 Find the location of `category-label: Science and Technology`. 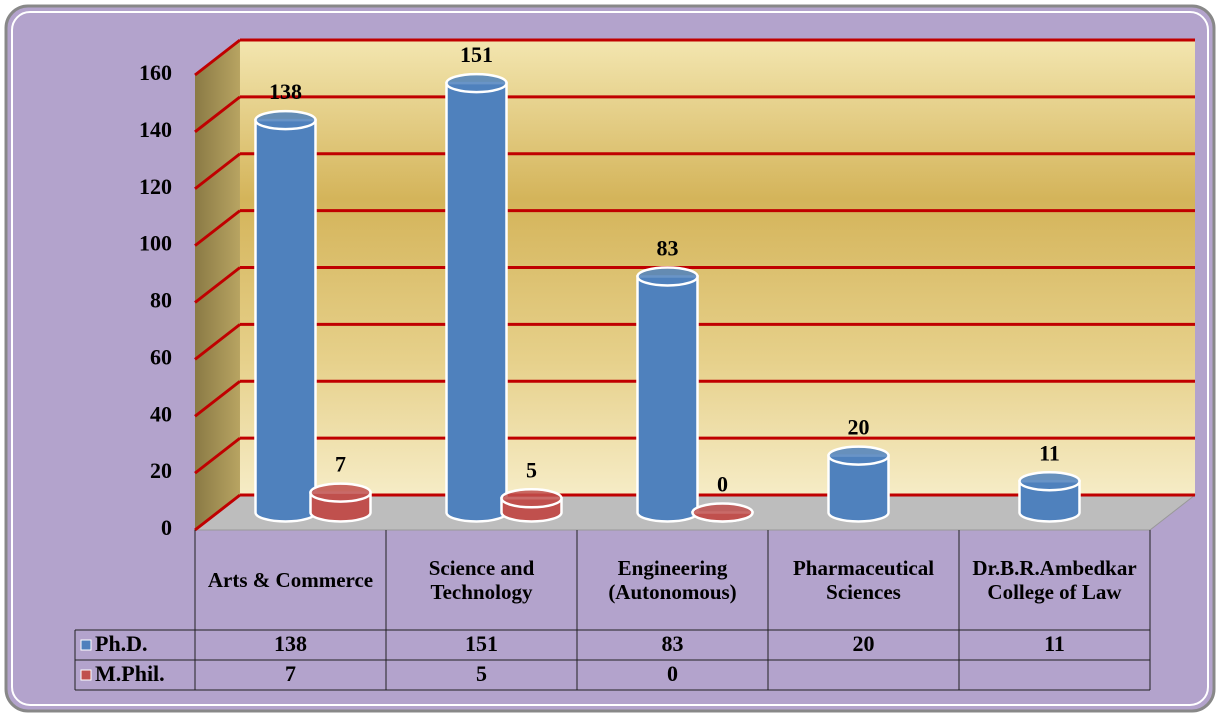

category-label: Science and Technology is located at coordinates (481, 580).